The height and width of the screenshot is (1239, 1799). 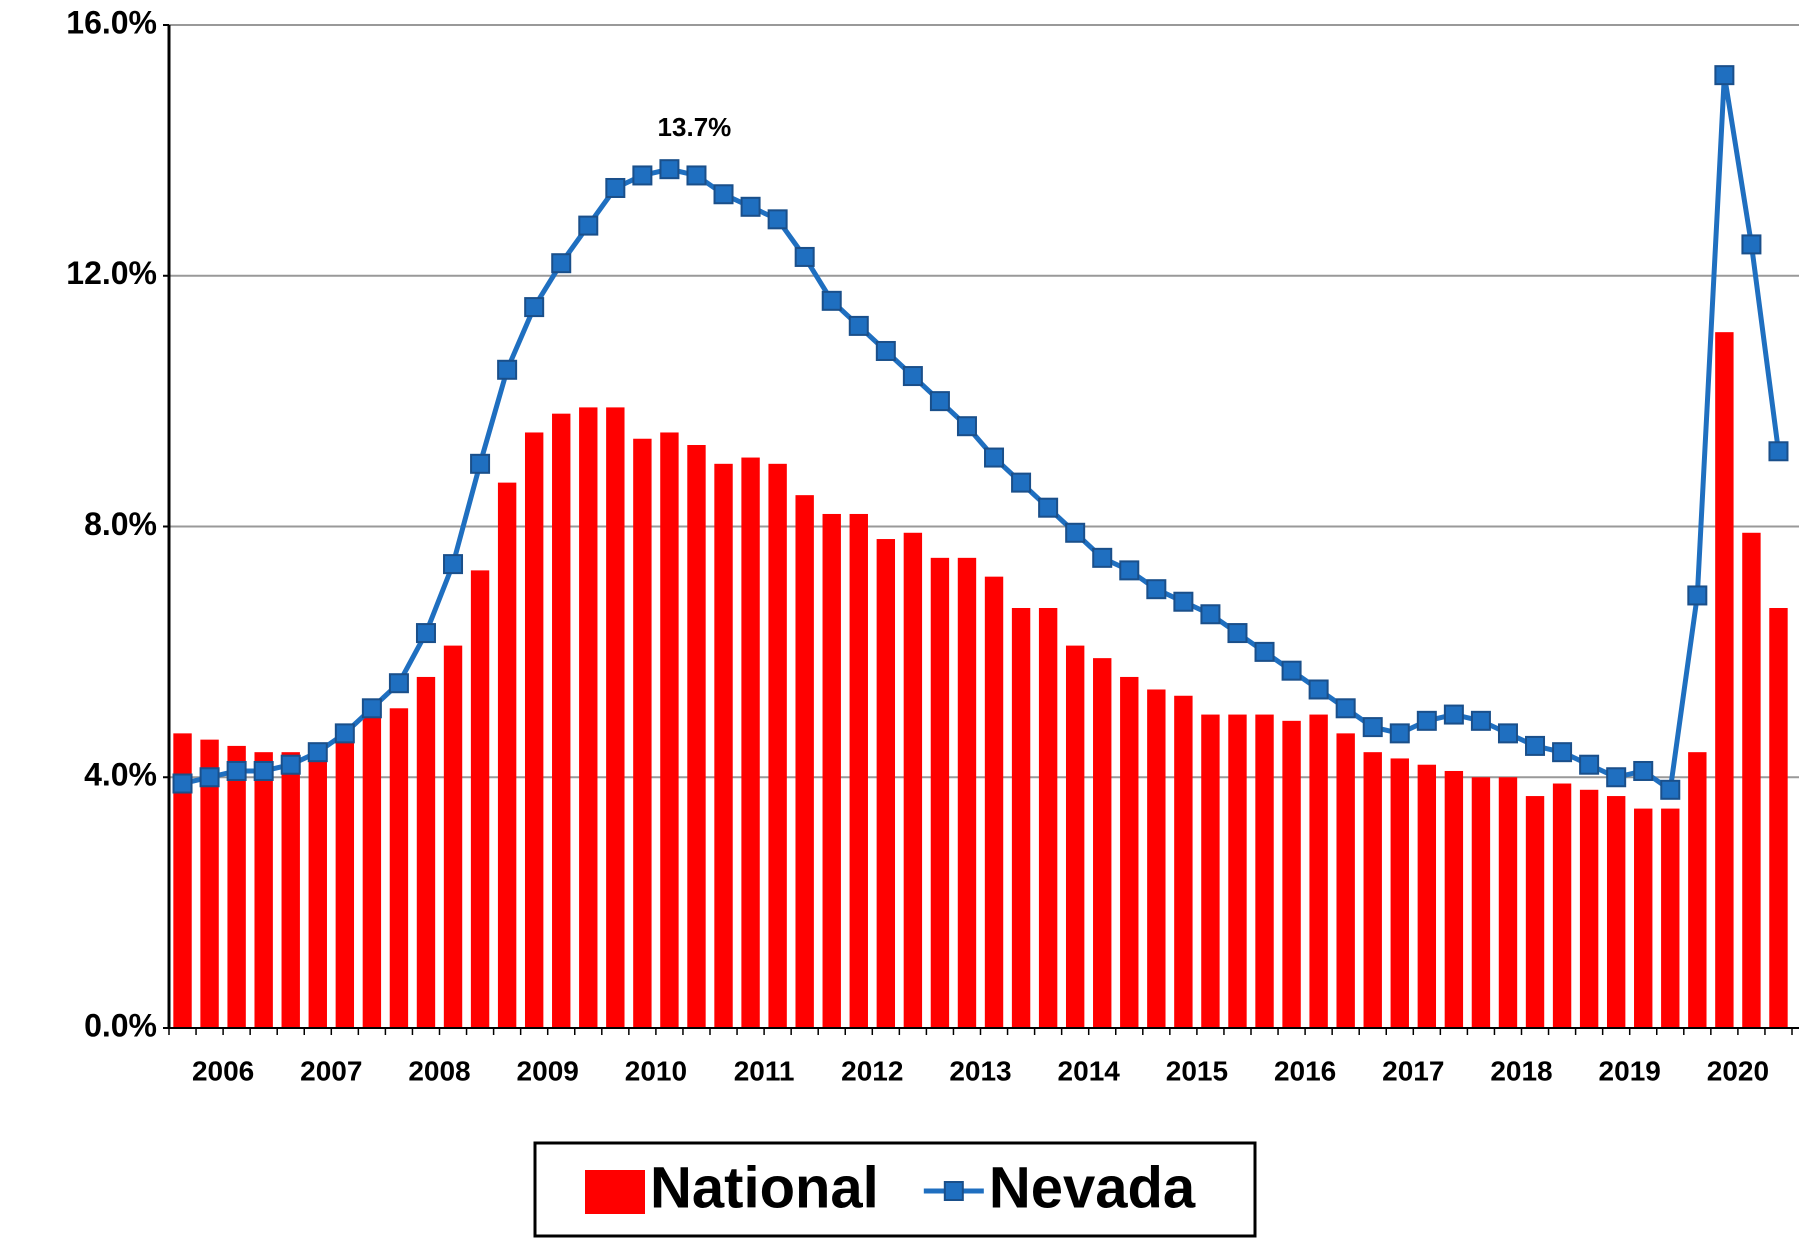 I want to click on x-tick-label: 2013, so click(x=980, y=1070).